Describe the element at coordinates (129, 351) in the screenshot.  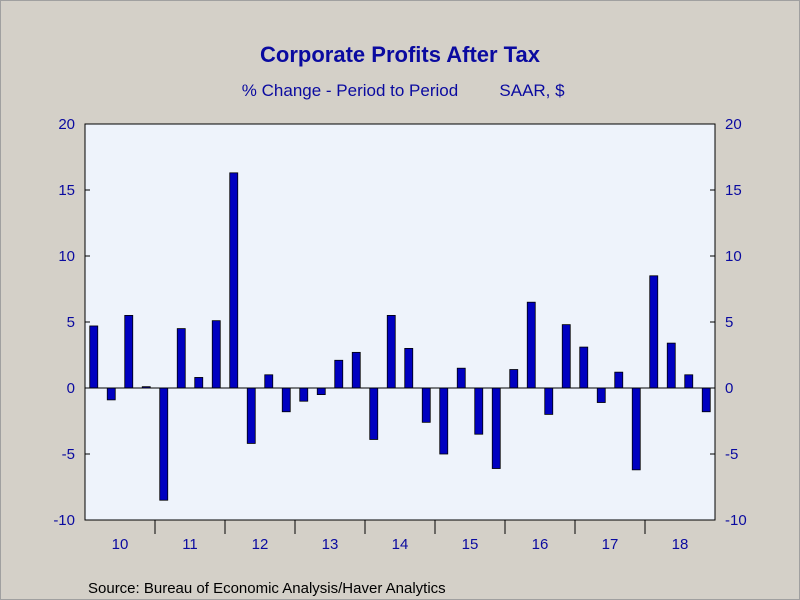
I see `bar-2010Q3` at that location.